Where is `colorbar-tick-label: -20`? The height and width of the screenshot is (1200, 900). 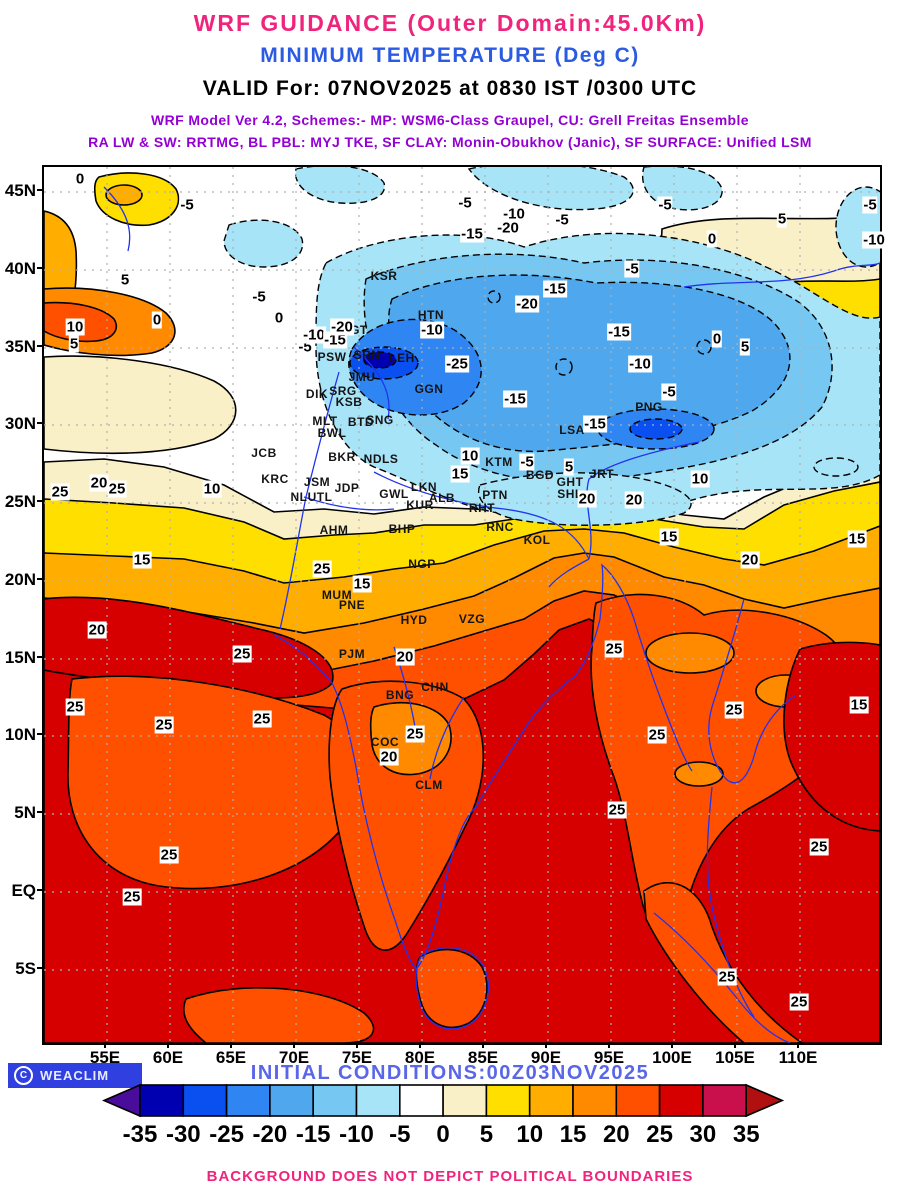 colorbar-tick-label: -20 is located at coordinates (270, 1134).